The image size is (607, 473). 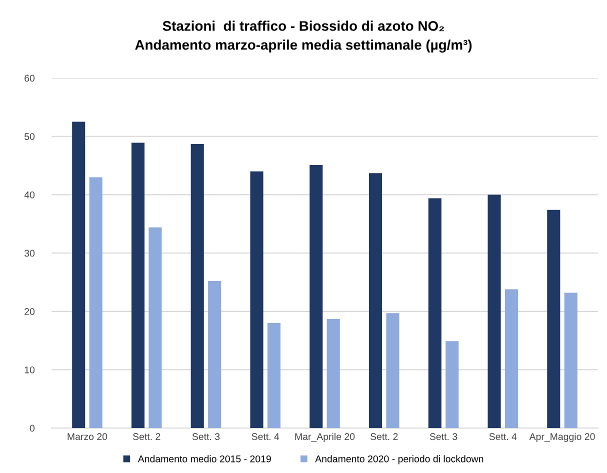 What do you see at coordinates (562, 437) in the screenshot?
I see `x-tick-label: Apr_Maggio 20` at bounding box center [562, 437].